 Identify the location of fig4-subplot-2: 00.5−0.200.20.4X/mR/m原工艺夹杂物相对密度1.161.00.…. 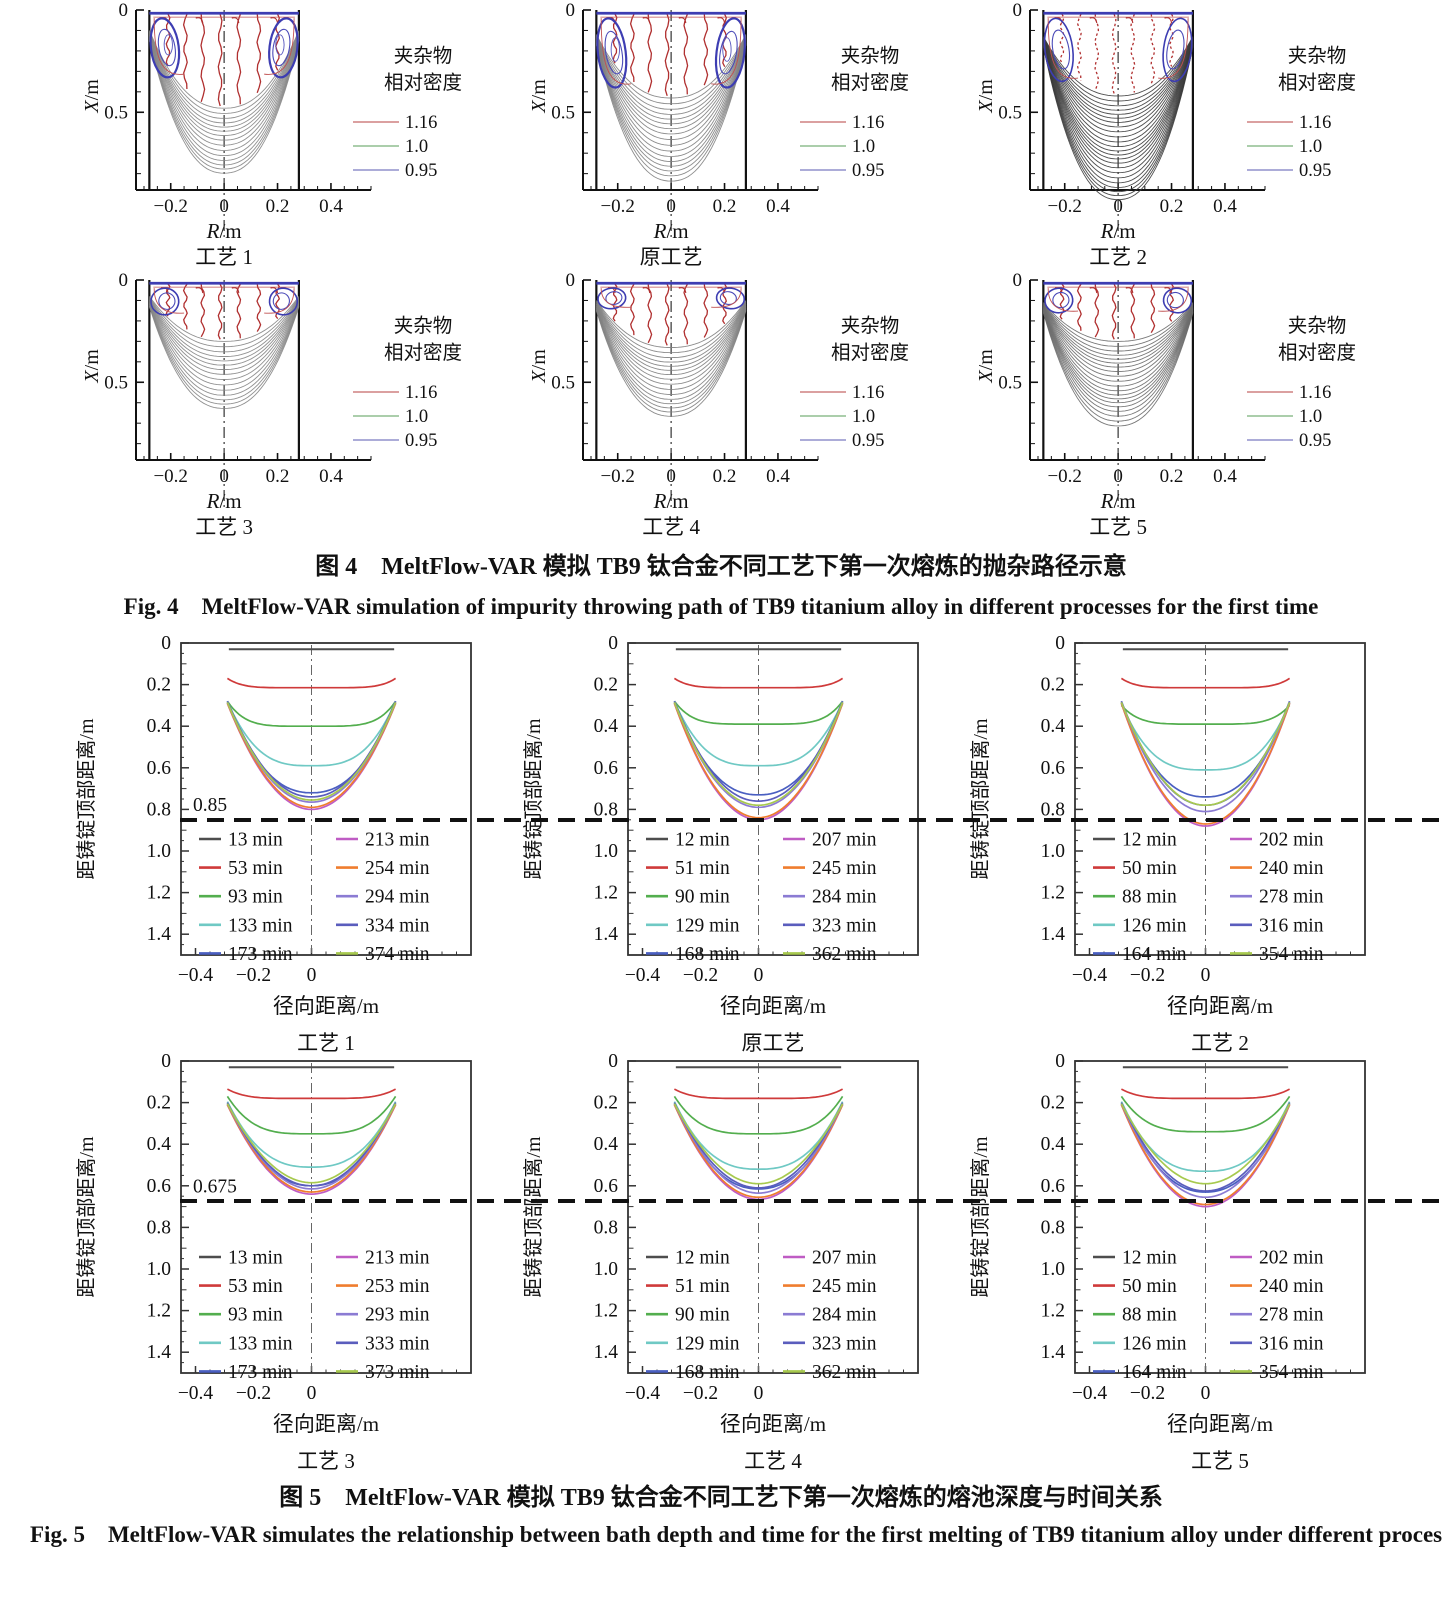
(721, 135).